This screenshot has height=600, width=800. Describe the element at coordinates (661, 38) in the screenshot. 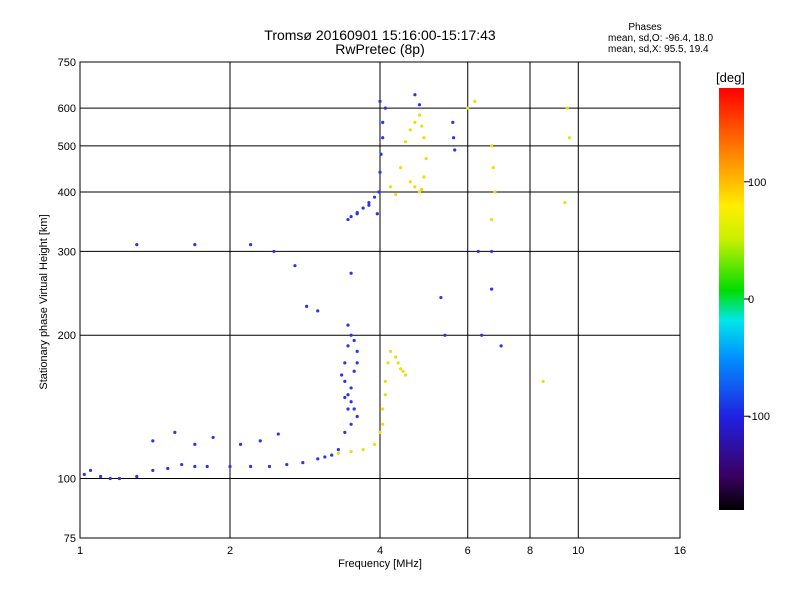

I see `phase-stats-o: mean, sd,O: -96.4, 18.0` at that location.